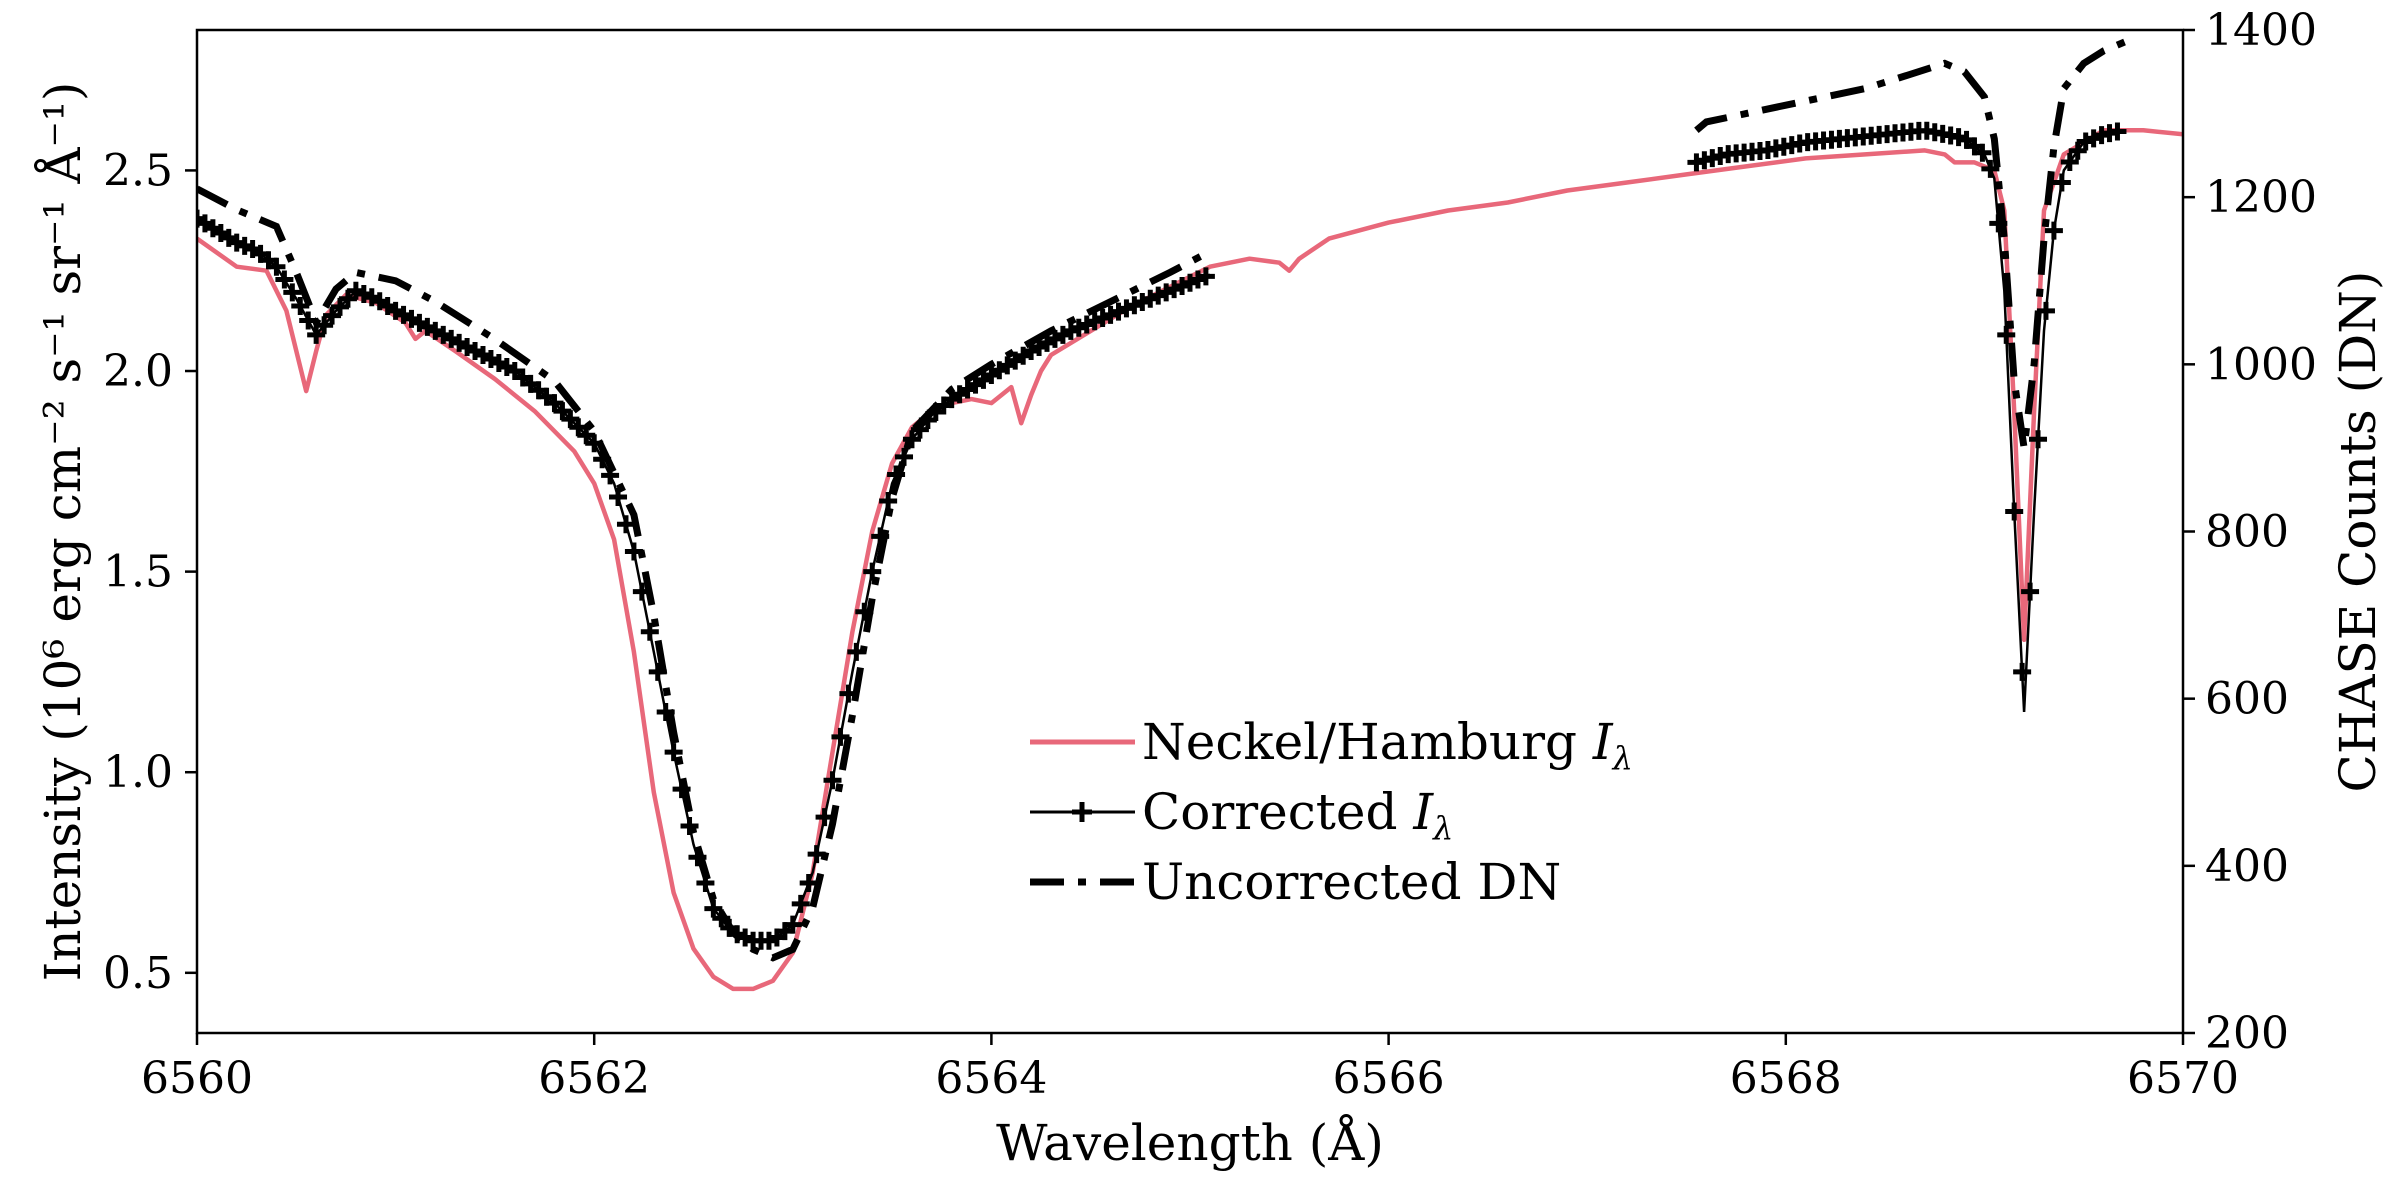 The width and height of the screenshot is (2400, 1200). I want to click on x-tick-label: 6570, so click(2183, 1078).